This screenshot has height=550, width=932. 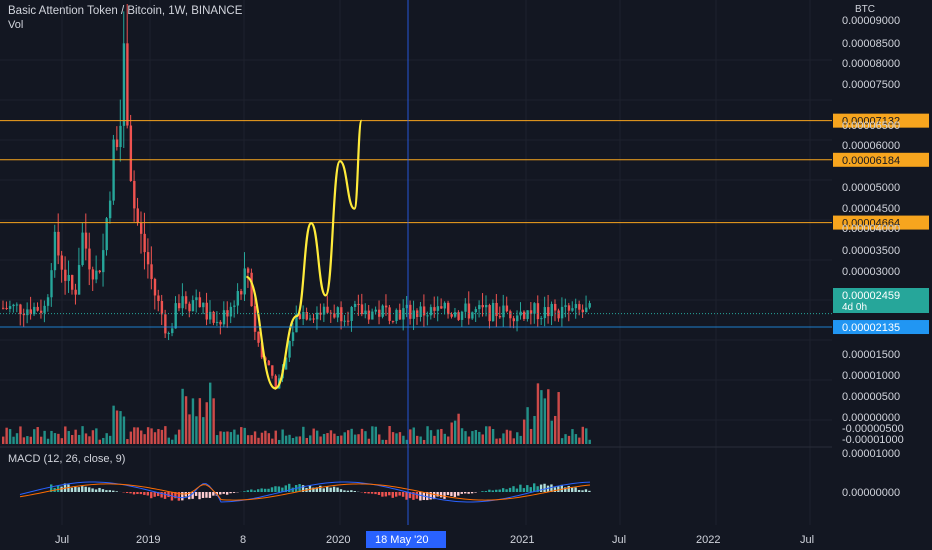 I want to click on price-tick-label: 0.00001000, so click(x=871, y=376).